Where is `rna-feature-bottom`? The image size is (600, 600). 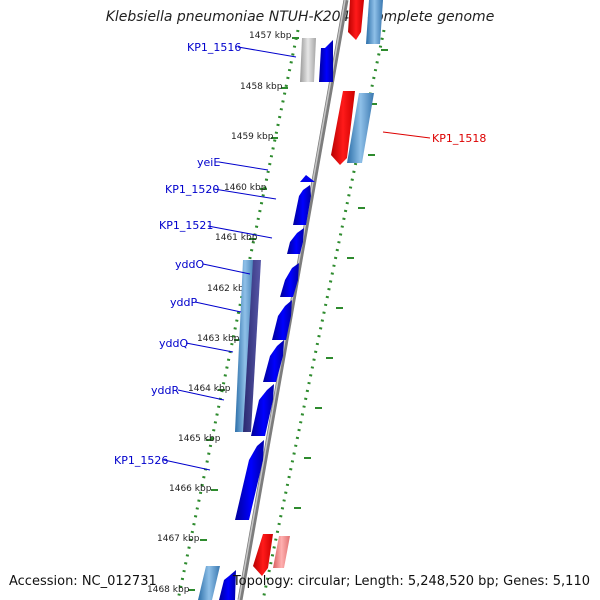 rna-feature-bottom is located at coordinates (209, 583).